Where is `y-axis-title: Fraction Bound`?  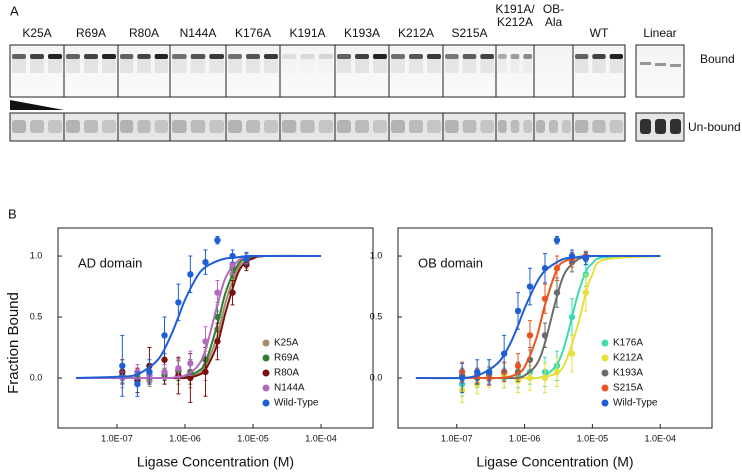 y-axis-title: Fraction Bound is located at coordinates (13, 343).